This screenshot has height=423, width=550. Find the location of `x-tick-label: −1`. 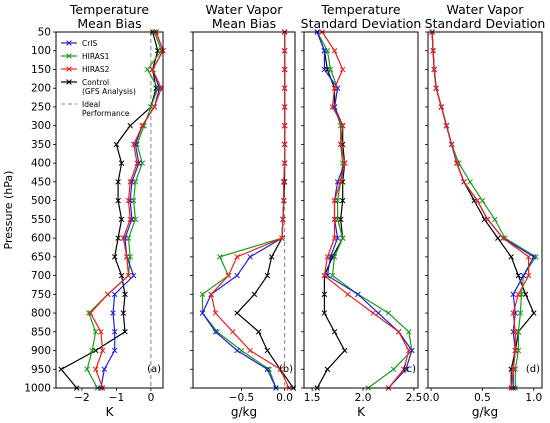

x-tick-label: −1 is located at coordinates (116, 398).